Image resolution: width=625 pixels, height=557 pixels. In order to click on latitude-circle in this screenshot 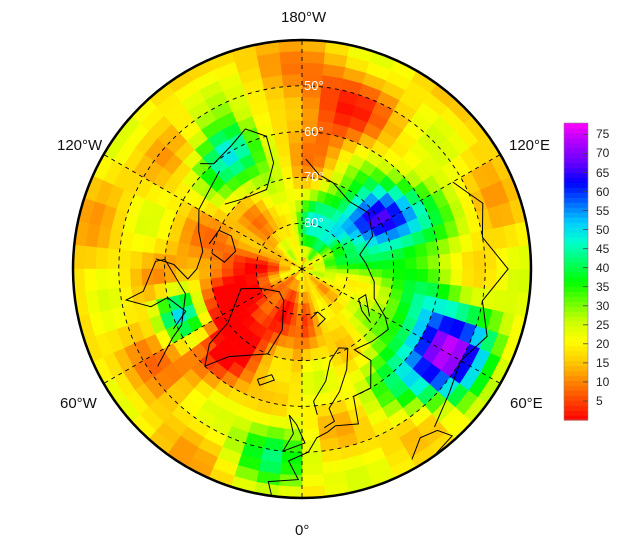, I will do `click(302, 269)`.